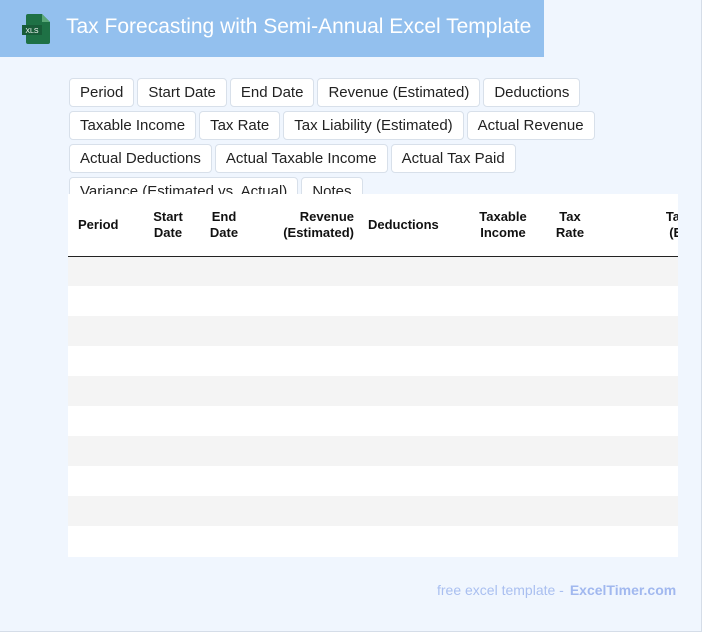  Describe the element at coordinates (373, 125) in the screenshot. I see `chip-tax-liability-estimated: Tax Liability (Estimated)` at that location.